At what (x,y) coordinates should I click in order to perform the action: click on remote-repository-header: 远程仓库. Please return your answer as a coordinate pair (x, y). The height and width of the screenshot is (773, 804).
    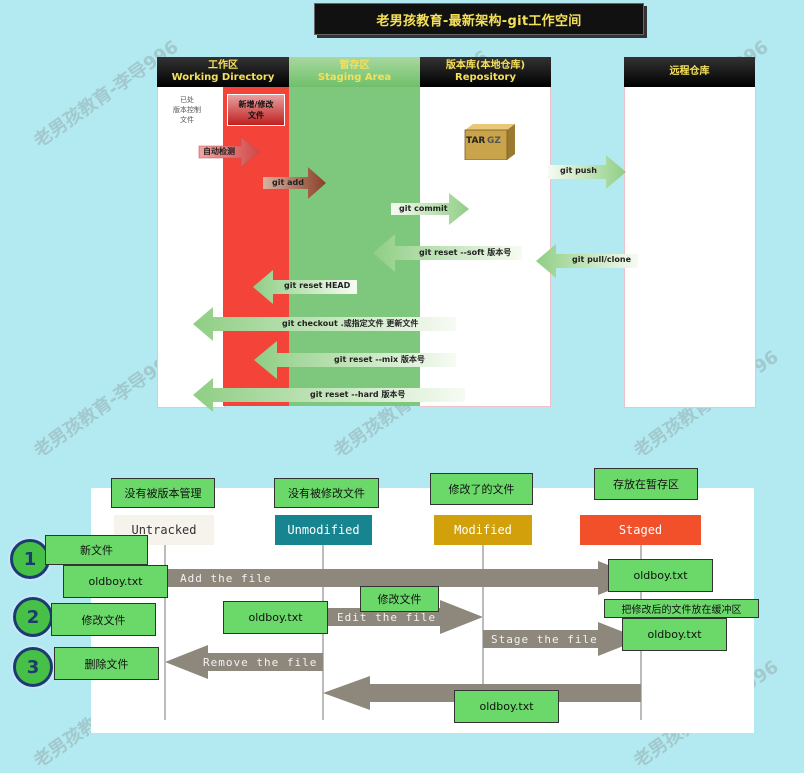
    Looking at the image, I should click on (689, 72).